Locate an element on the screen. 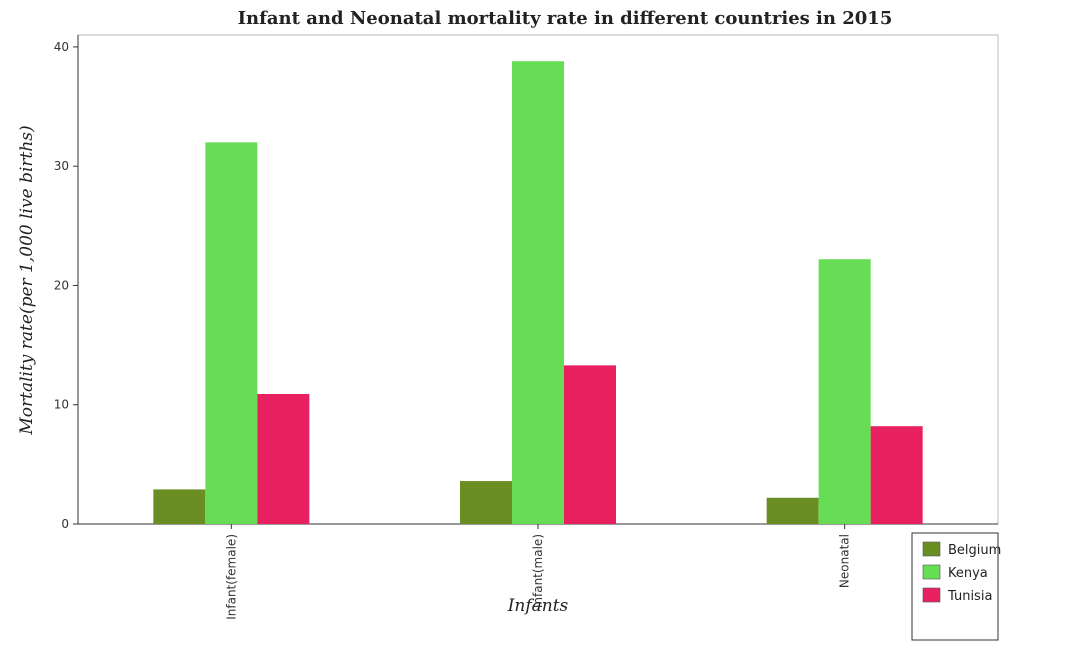  x-tick-label: Infant(female) is located at coordinates (231, 577).